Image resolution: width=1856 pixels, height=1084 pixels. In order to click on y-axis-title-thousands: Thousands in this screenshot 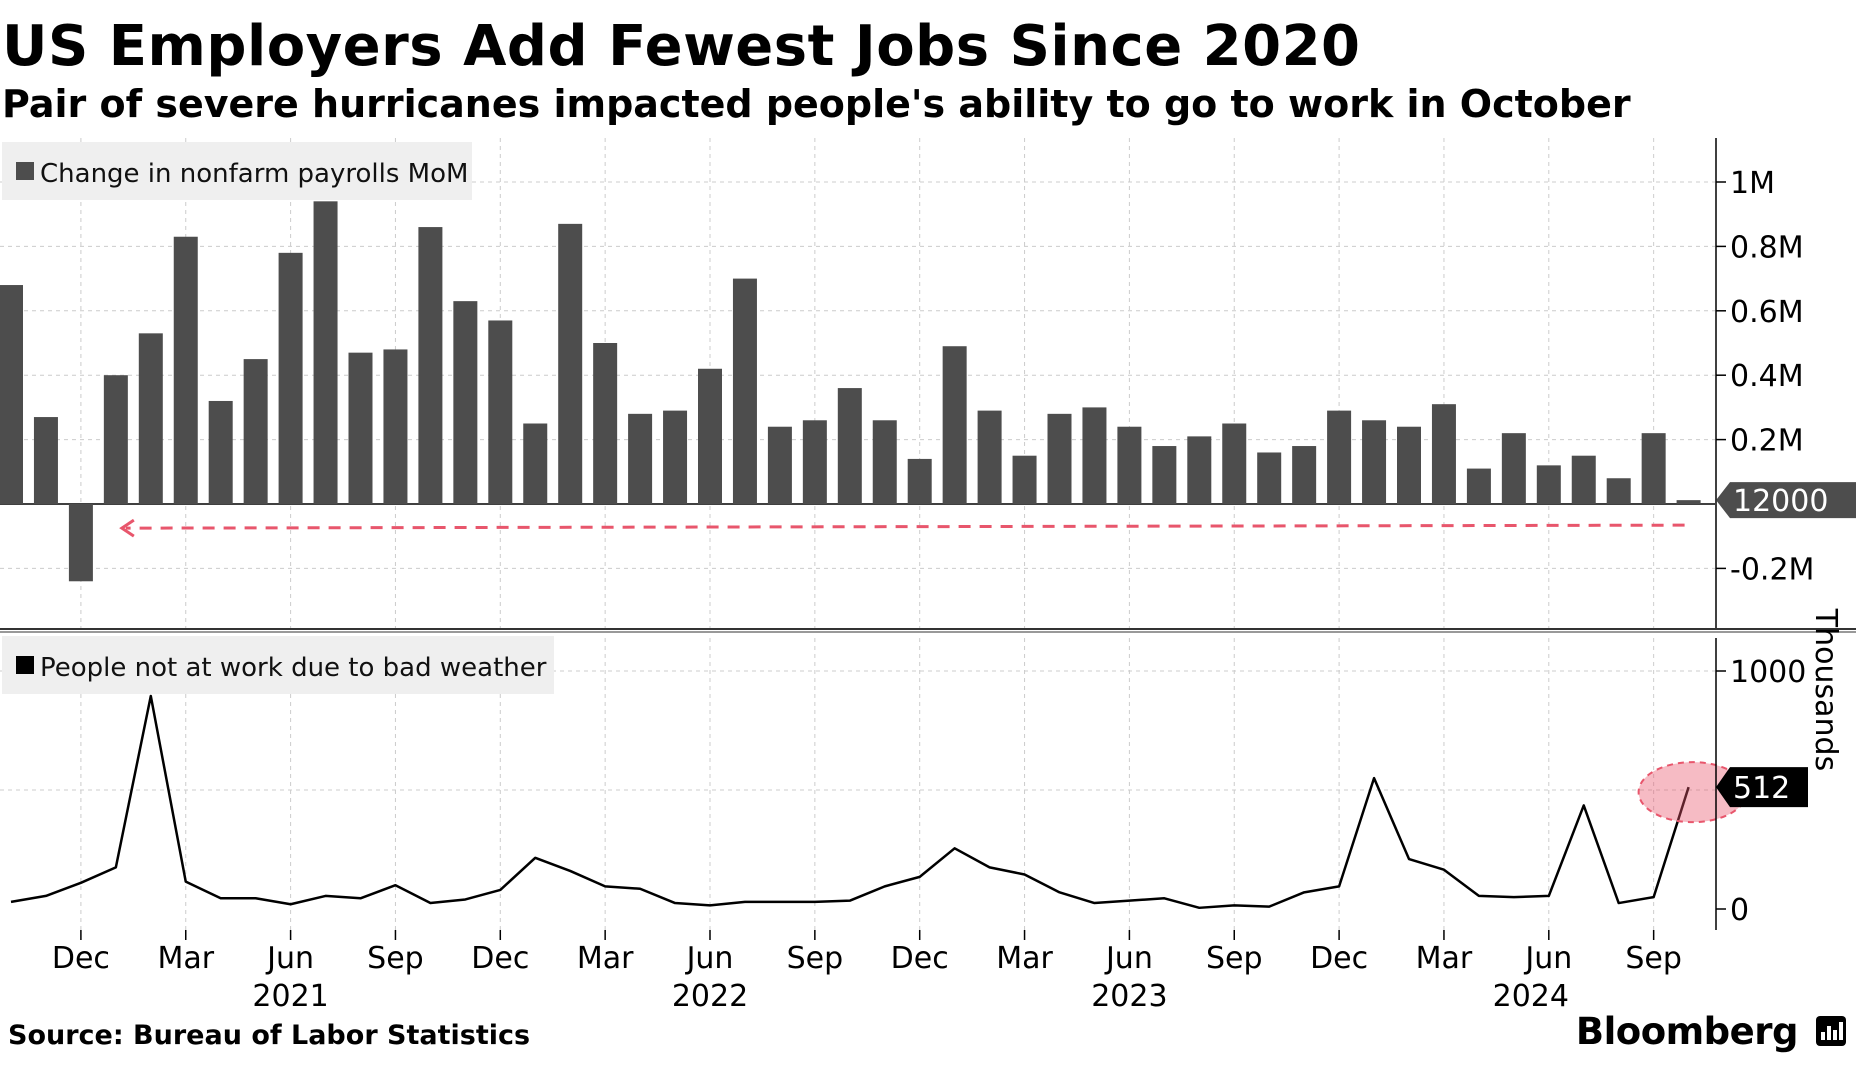, I will do `click(1825, 689)`.